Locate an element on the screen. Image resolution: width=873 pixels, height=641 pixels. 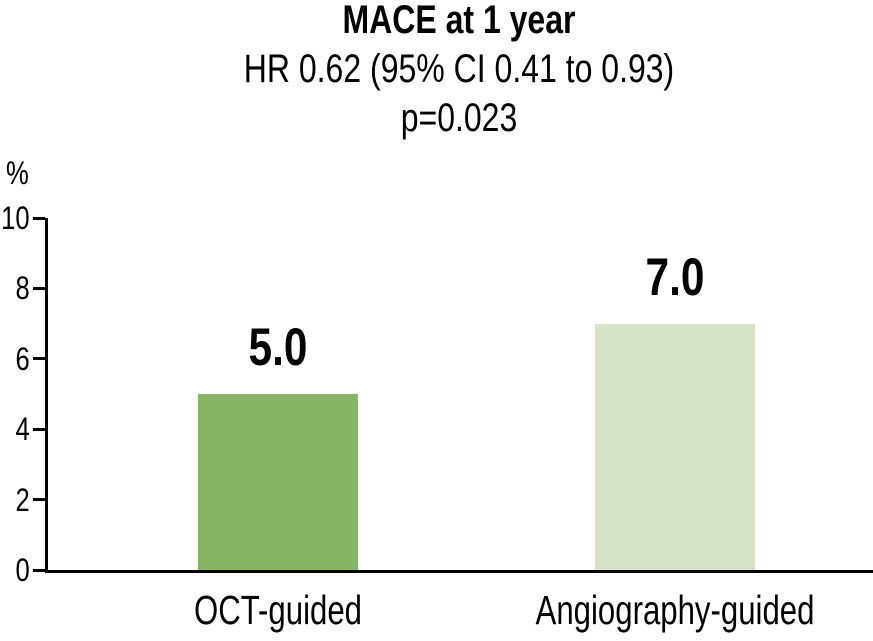
chart-subtitle-p-value: p=0.023 is located at coordinates (459, 118).